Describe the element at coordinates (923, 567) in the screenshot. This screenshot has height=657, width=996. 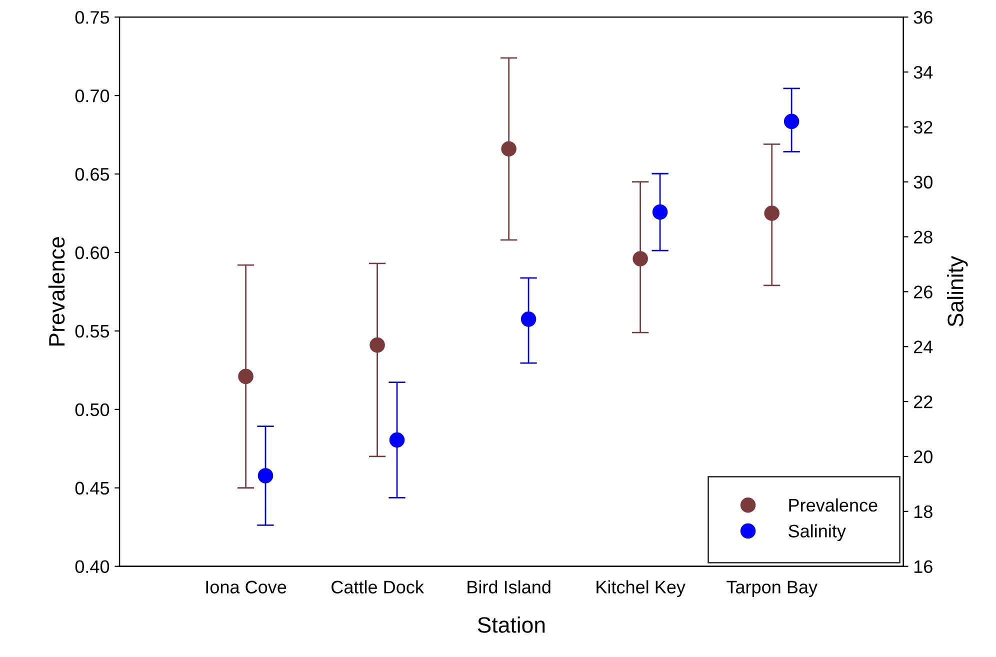
I see `y2-tick-label: 16` at that location.